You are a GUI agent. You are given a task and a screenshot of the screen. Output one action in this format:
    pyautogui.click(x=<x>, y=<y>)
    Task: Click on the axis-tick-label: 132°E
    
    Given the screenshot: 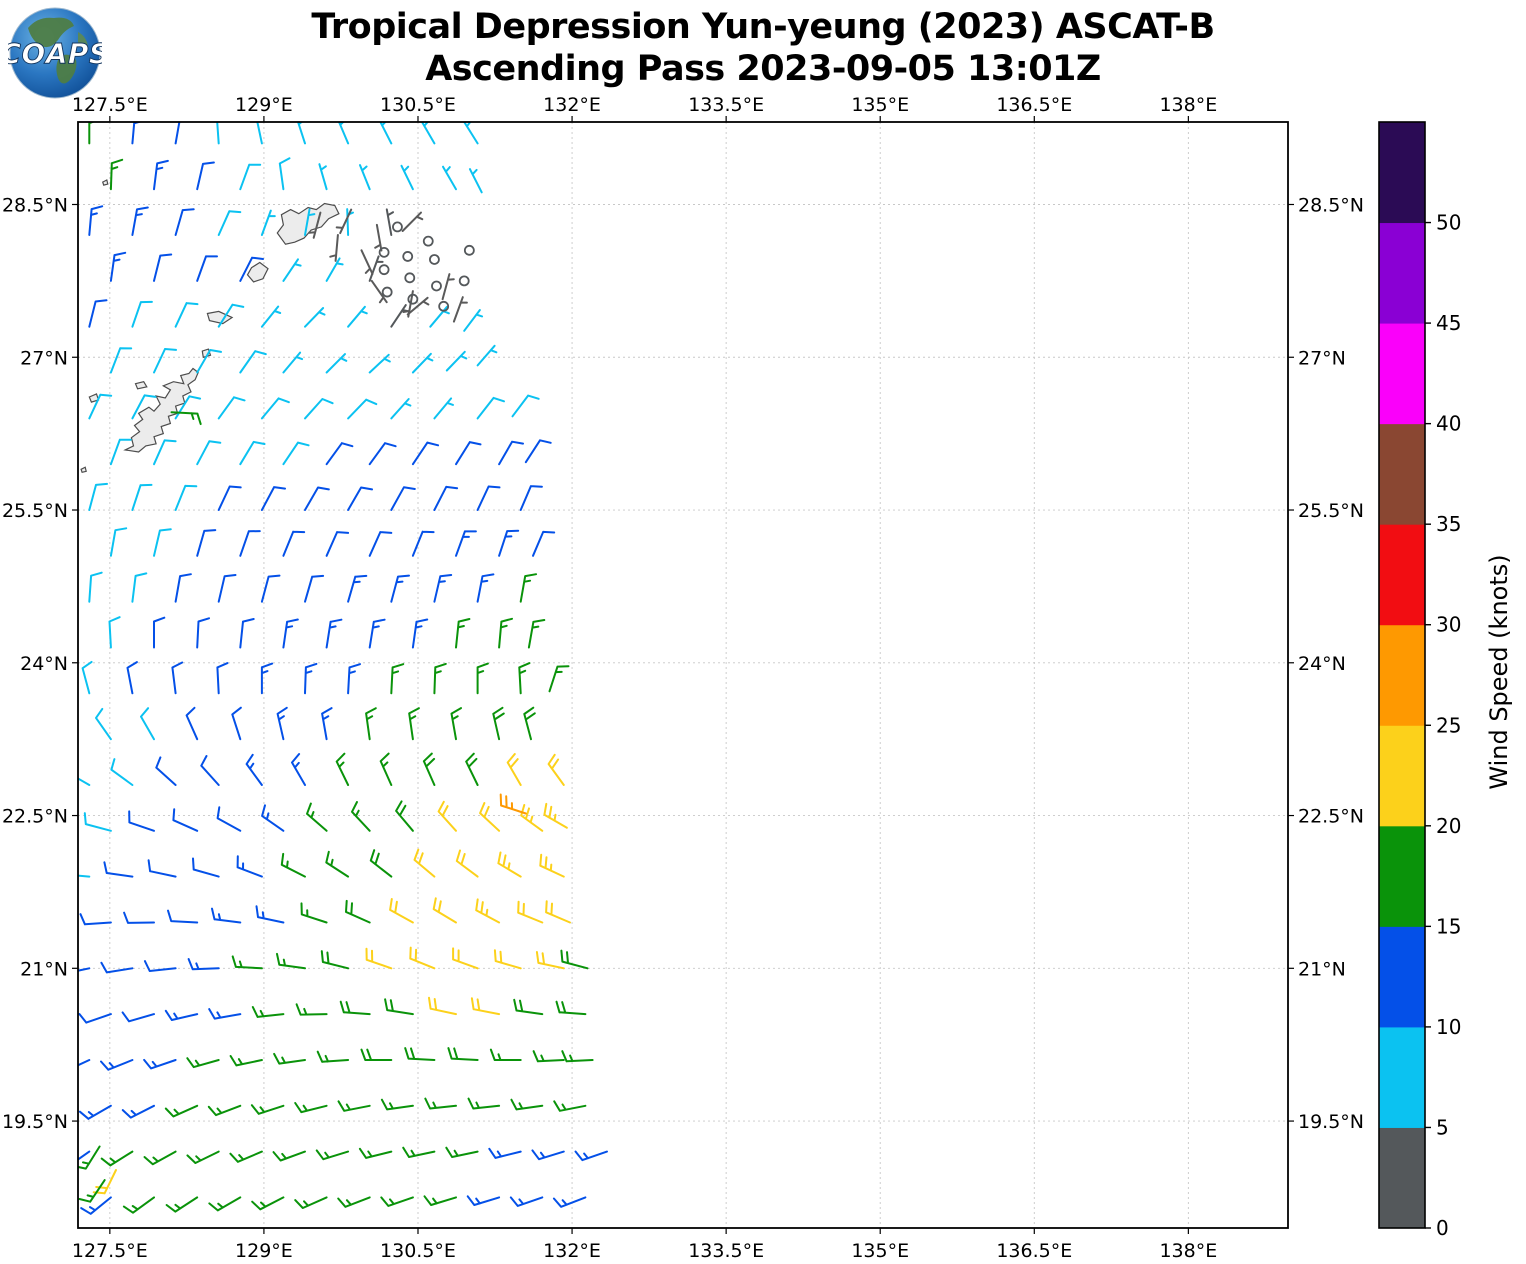 What is the action you would take?
    pyautogui.click(x=572, y=105)
    